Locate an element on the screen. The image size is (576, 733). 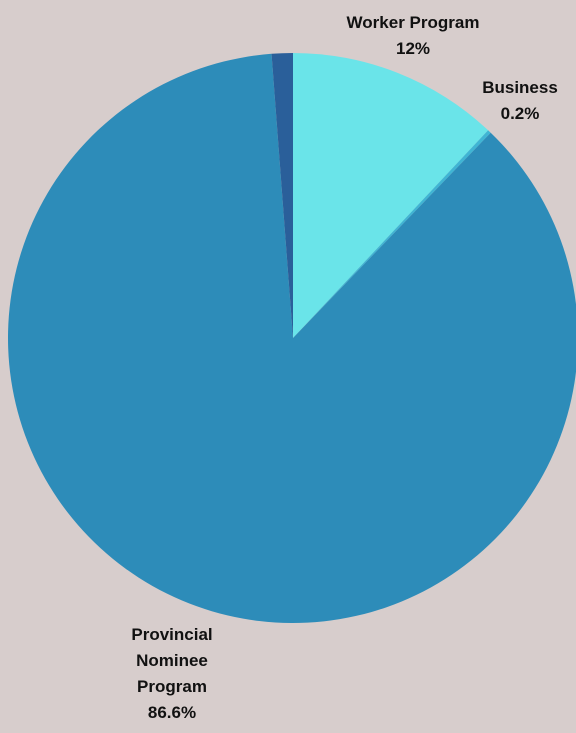
slice-name-label: Nominee is located at coordinates (172, 660).